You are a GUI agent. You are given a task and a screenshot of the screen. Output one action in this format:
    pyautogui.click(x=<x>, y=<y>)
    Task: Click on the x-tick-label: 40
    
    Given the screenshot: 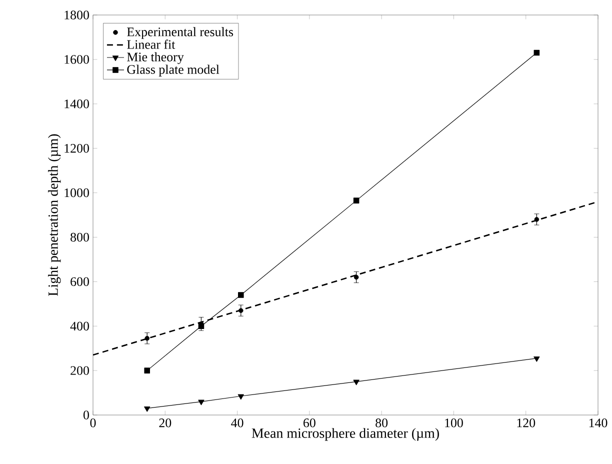 What is the action you would take?
    pyautogui.click(x=237, y=423)
    